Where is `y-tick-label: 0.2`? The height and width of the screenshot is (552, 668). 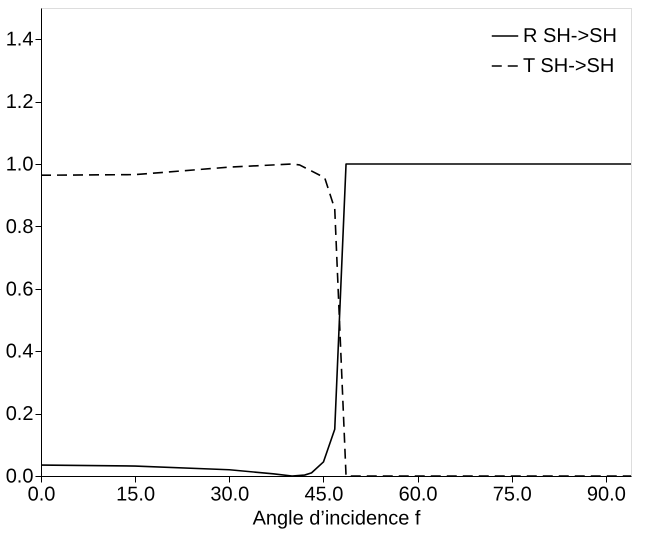
y-tick-label: 0.2 is located at coordinates (20, 414).